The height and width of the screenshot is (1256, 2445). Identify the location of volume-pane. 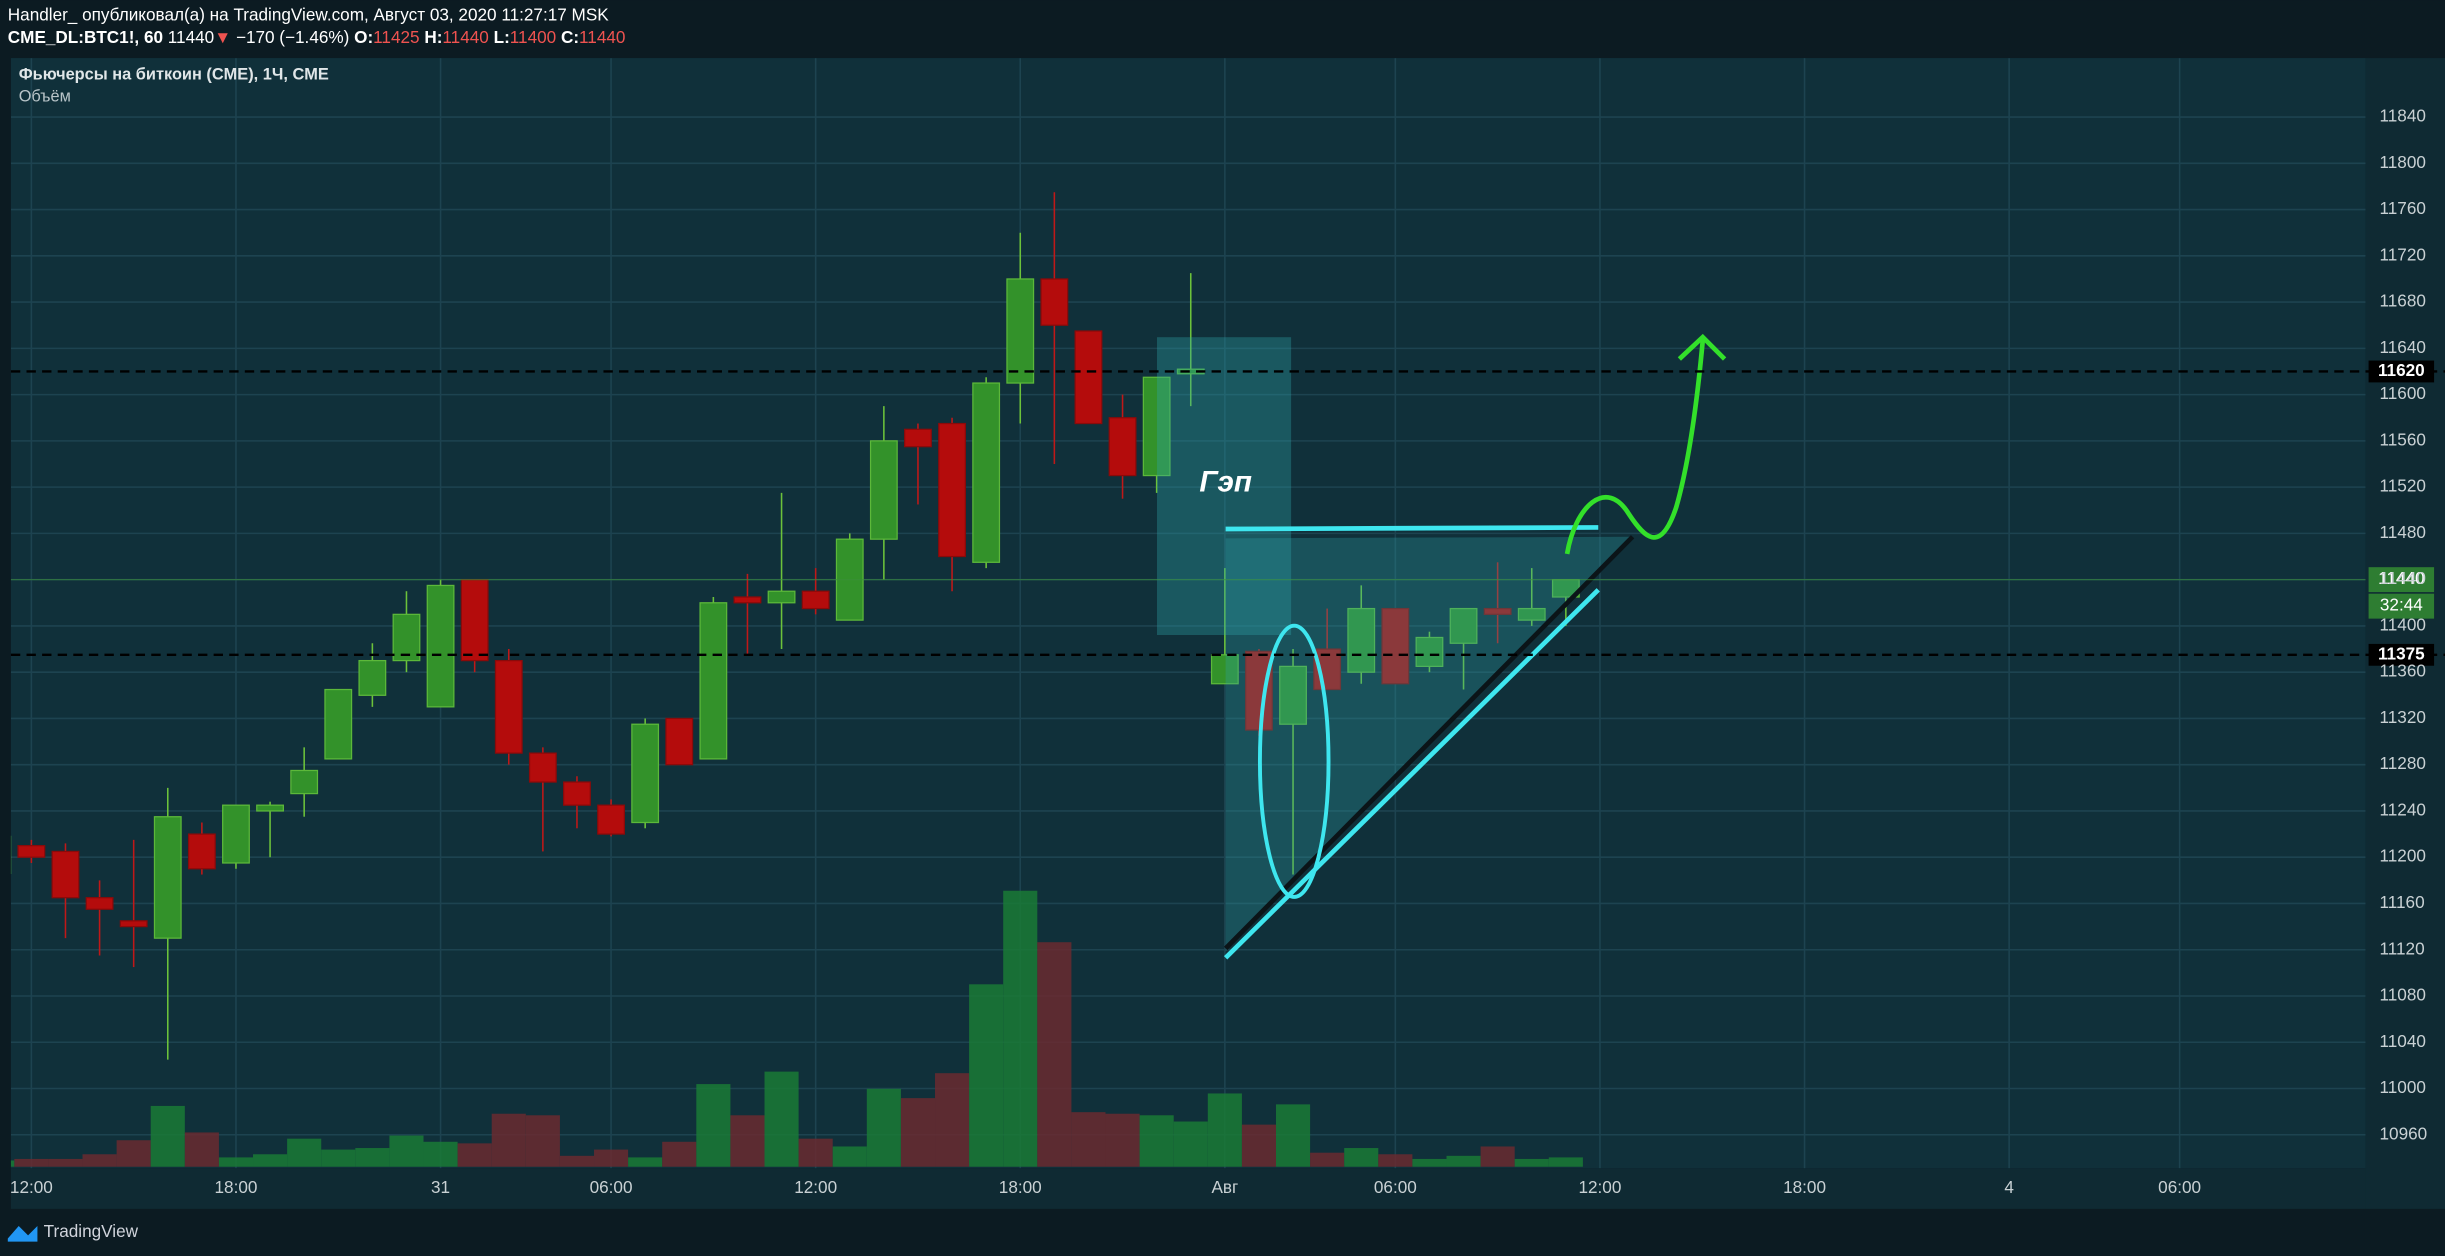
(796, 1028).